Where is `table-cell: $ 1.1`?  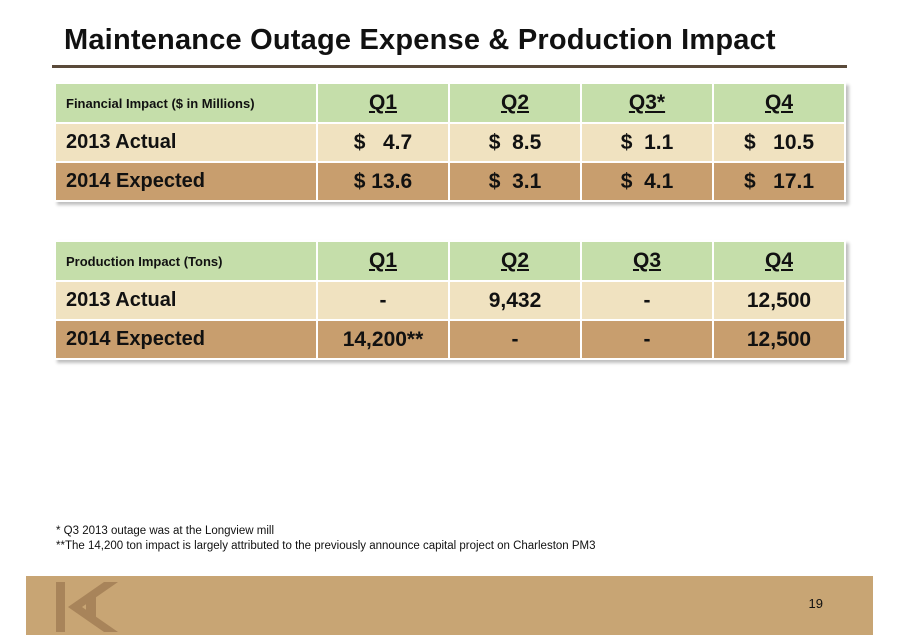 table-cell: $ 1.1 is located at coordinates (647, 142).